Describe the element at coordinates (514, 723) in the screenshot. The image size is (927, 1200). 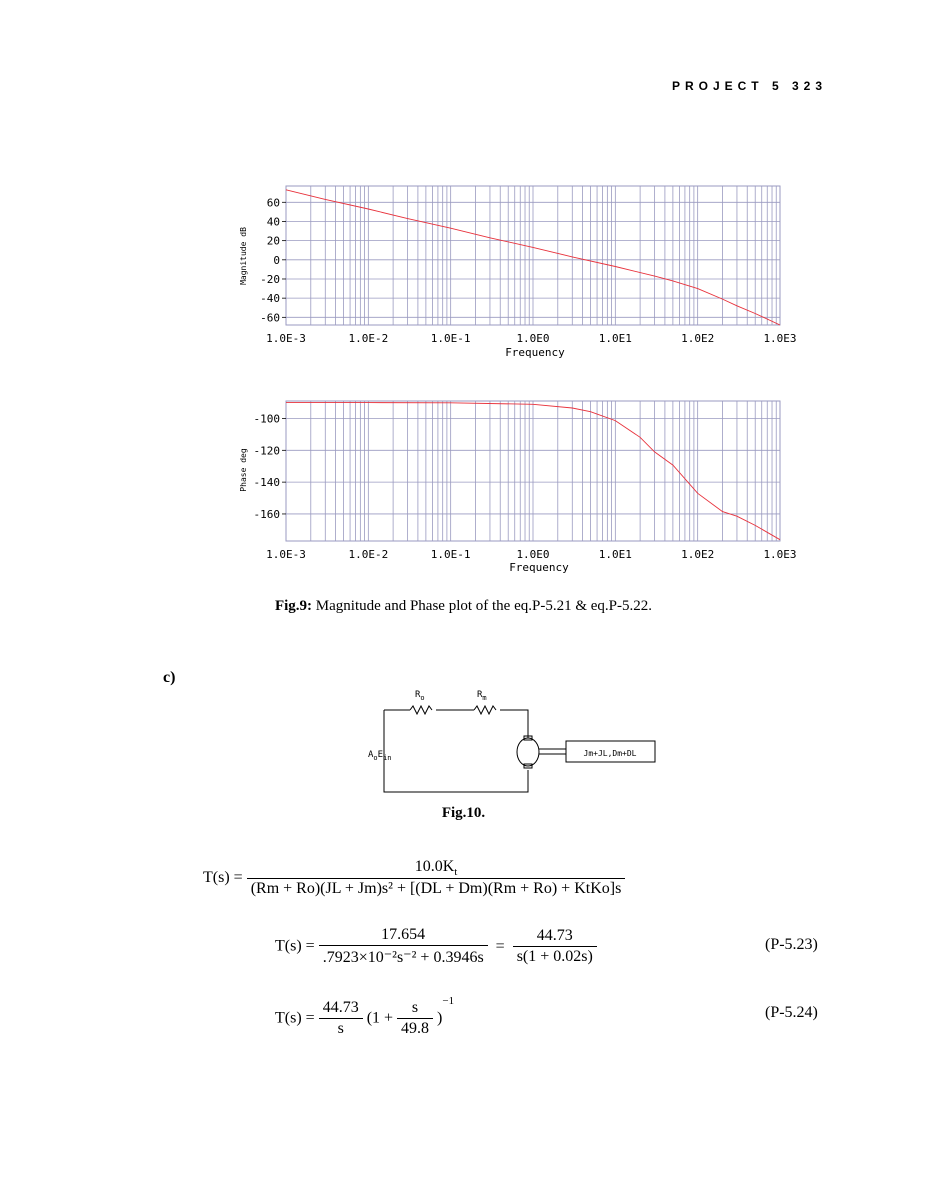
I see `circuit-wire-right` at that location.